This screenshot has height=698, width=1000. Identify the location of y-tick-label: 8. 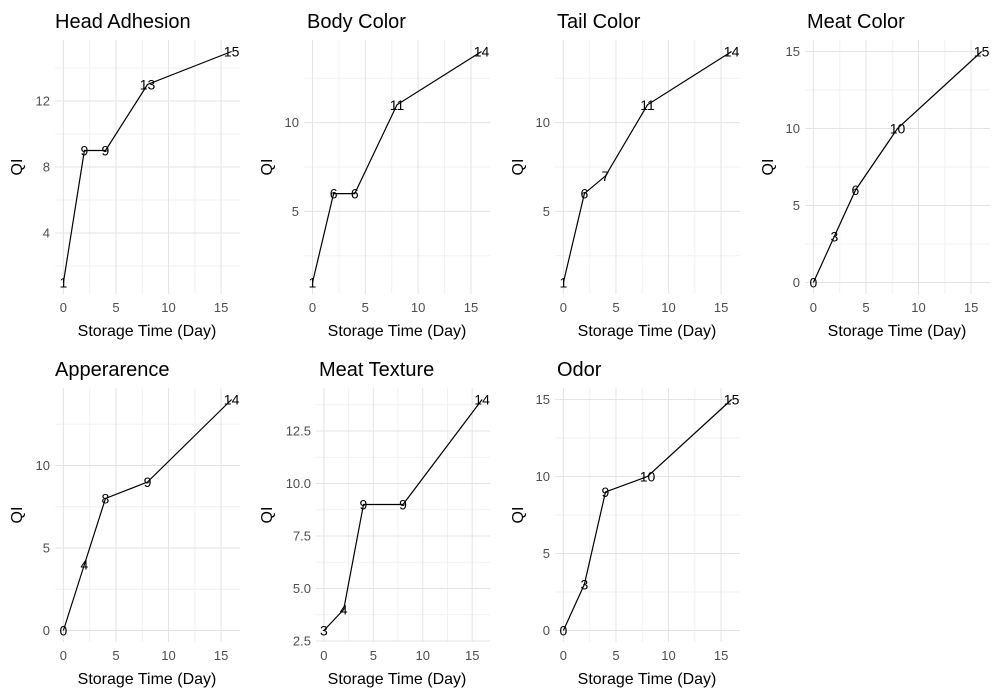
(46, 167).